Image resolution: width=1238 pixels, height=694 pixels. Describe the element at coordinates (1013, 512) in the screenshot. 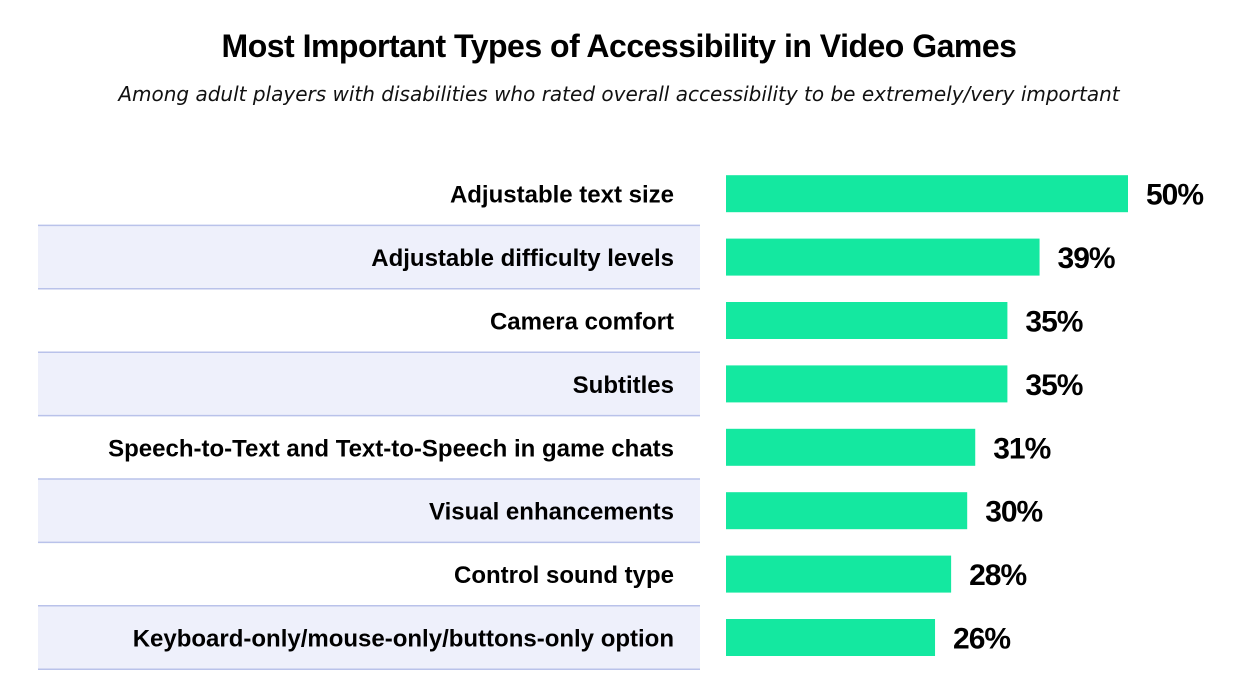

I see `value-label: 30%` at that location.